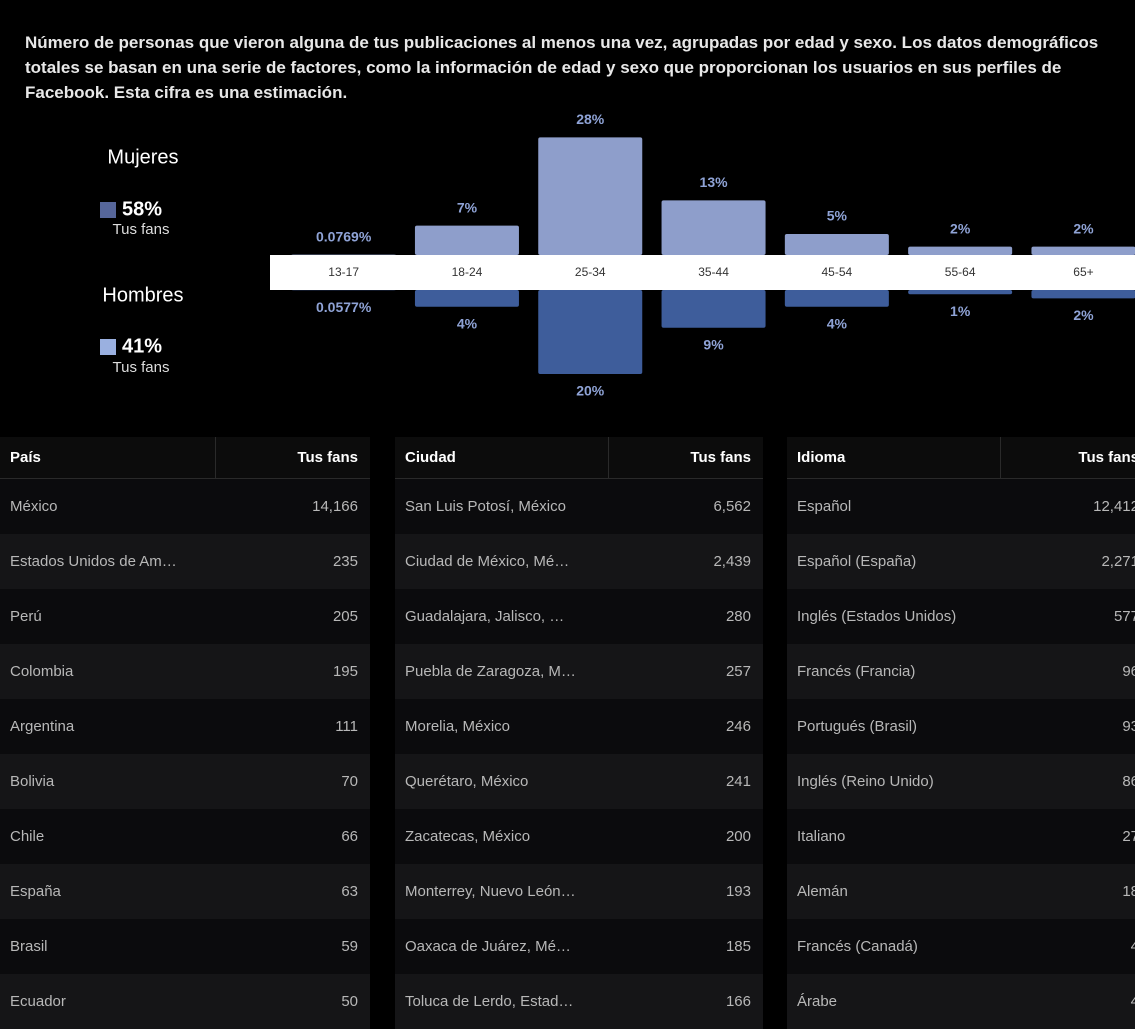 The height and width of the screenshot is (1029, 1135). I want to click on cell: 14,166, so click(335, 506).